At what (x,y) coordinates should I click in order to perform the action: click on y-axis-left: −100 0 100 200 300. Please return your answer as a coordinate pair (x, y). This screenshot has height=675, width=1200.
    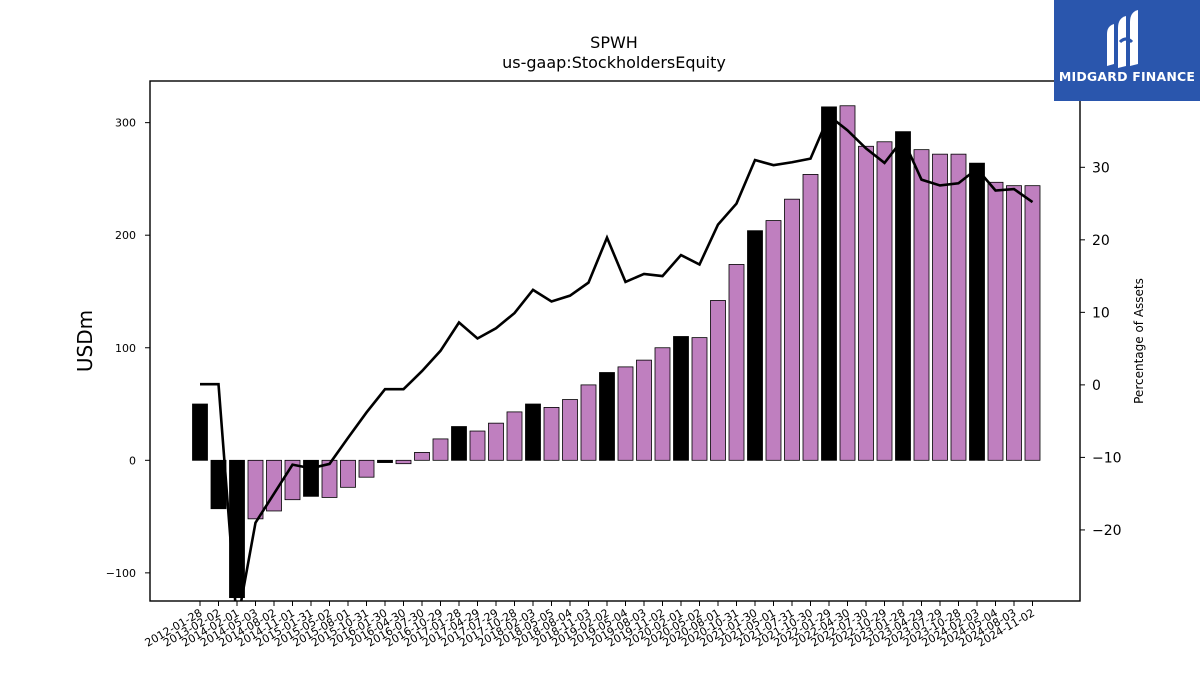
    Looking at the image, I should click on (128, 348).